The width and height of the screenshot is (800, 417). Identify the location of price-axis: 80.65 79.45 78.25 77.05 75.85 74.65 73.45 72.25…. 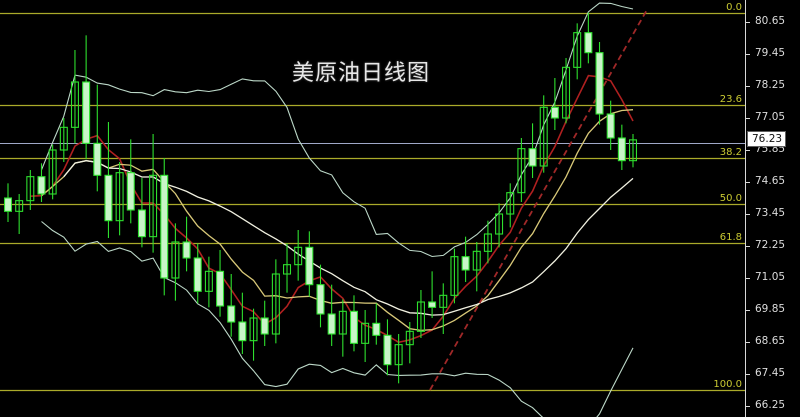
(772, 208).